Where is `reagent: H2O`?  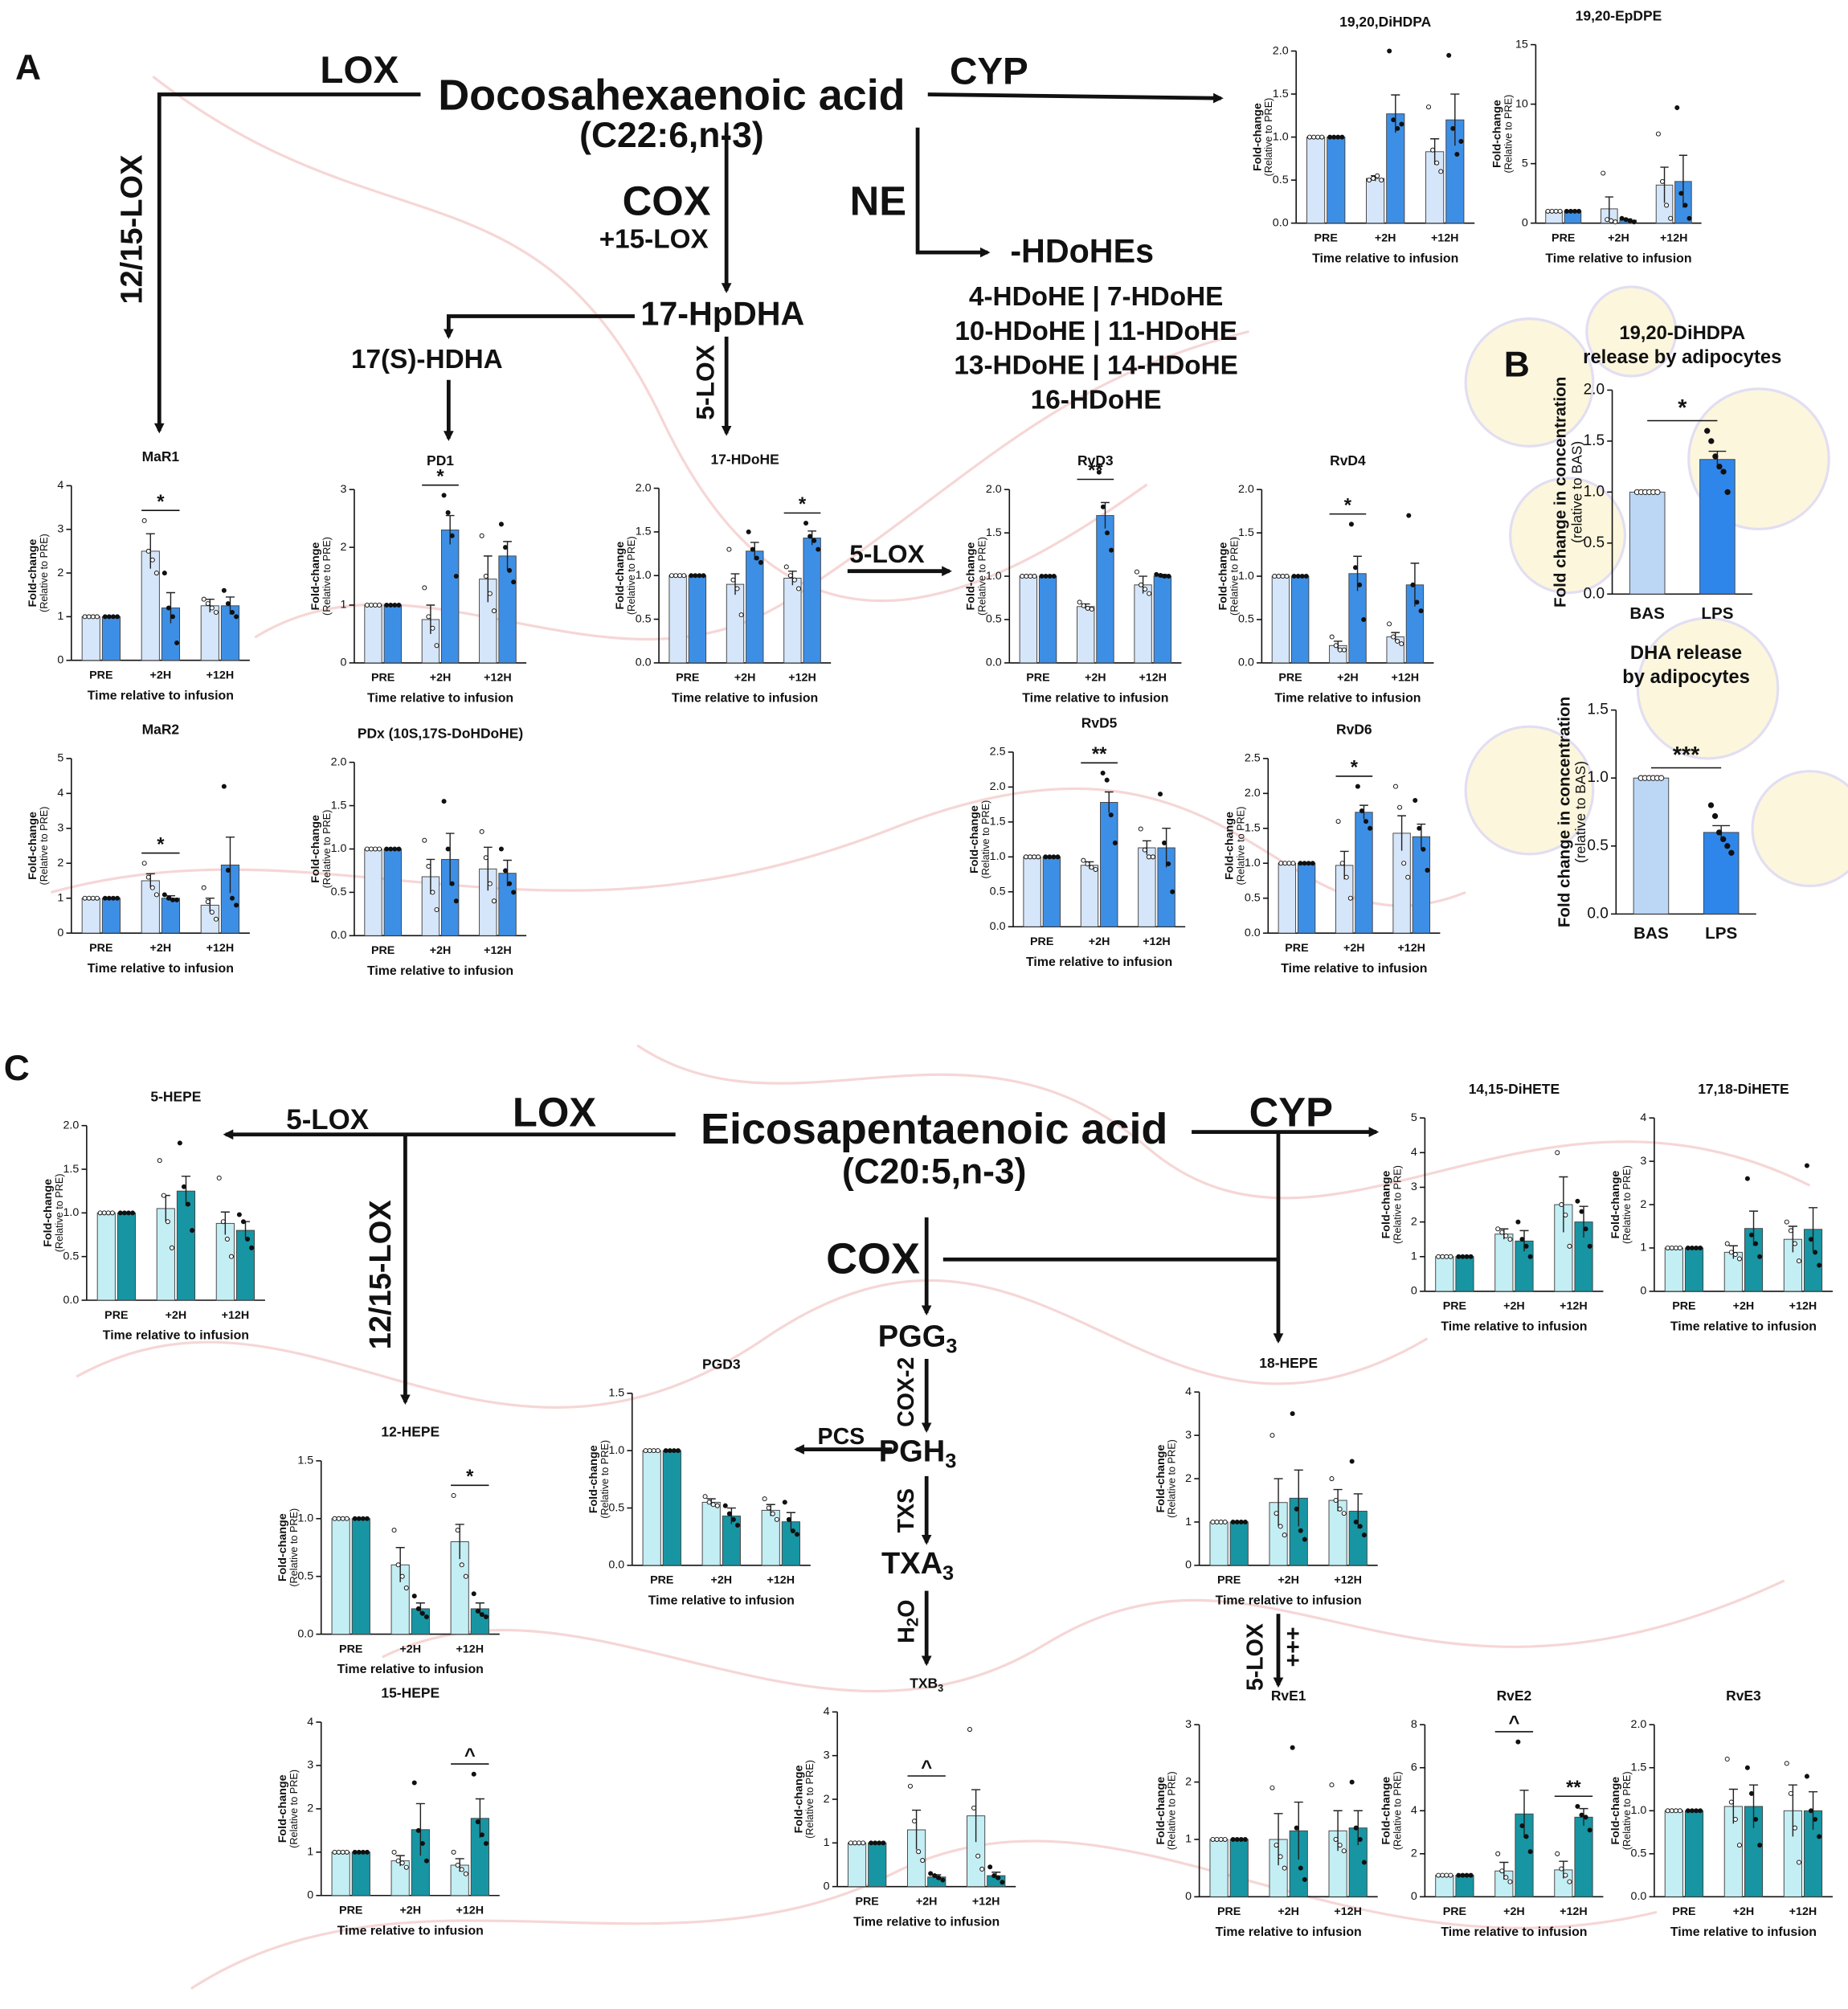
reagent: H2O is located at coordinates (907, 1621).